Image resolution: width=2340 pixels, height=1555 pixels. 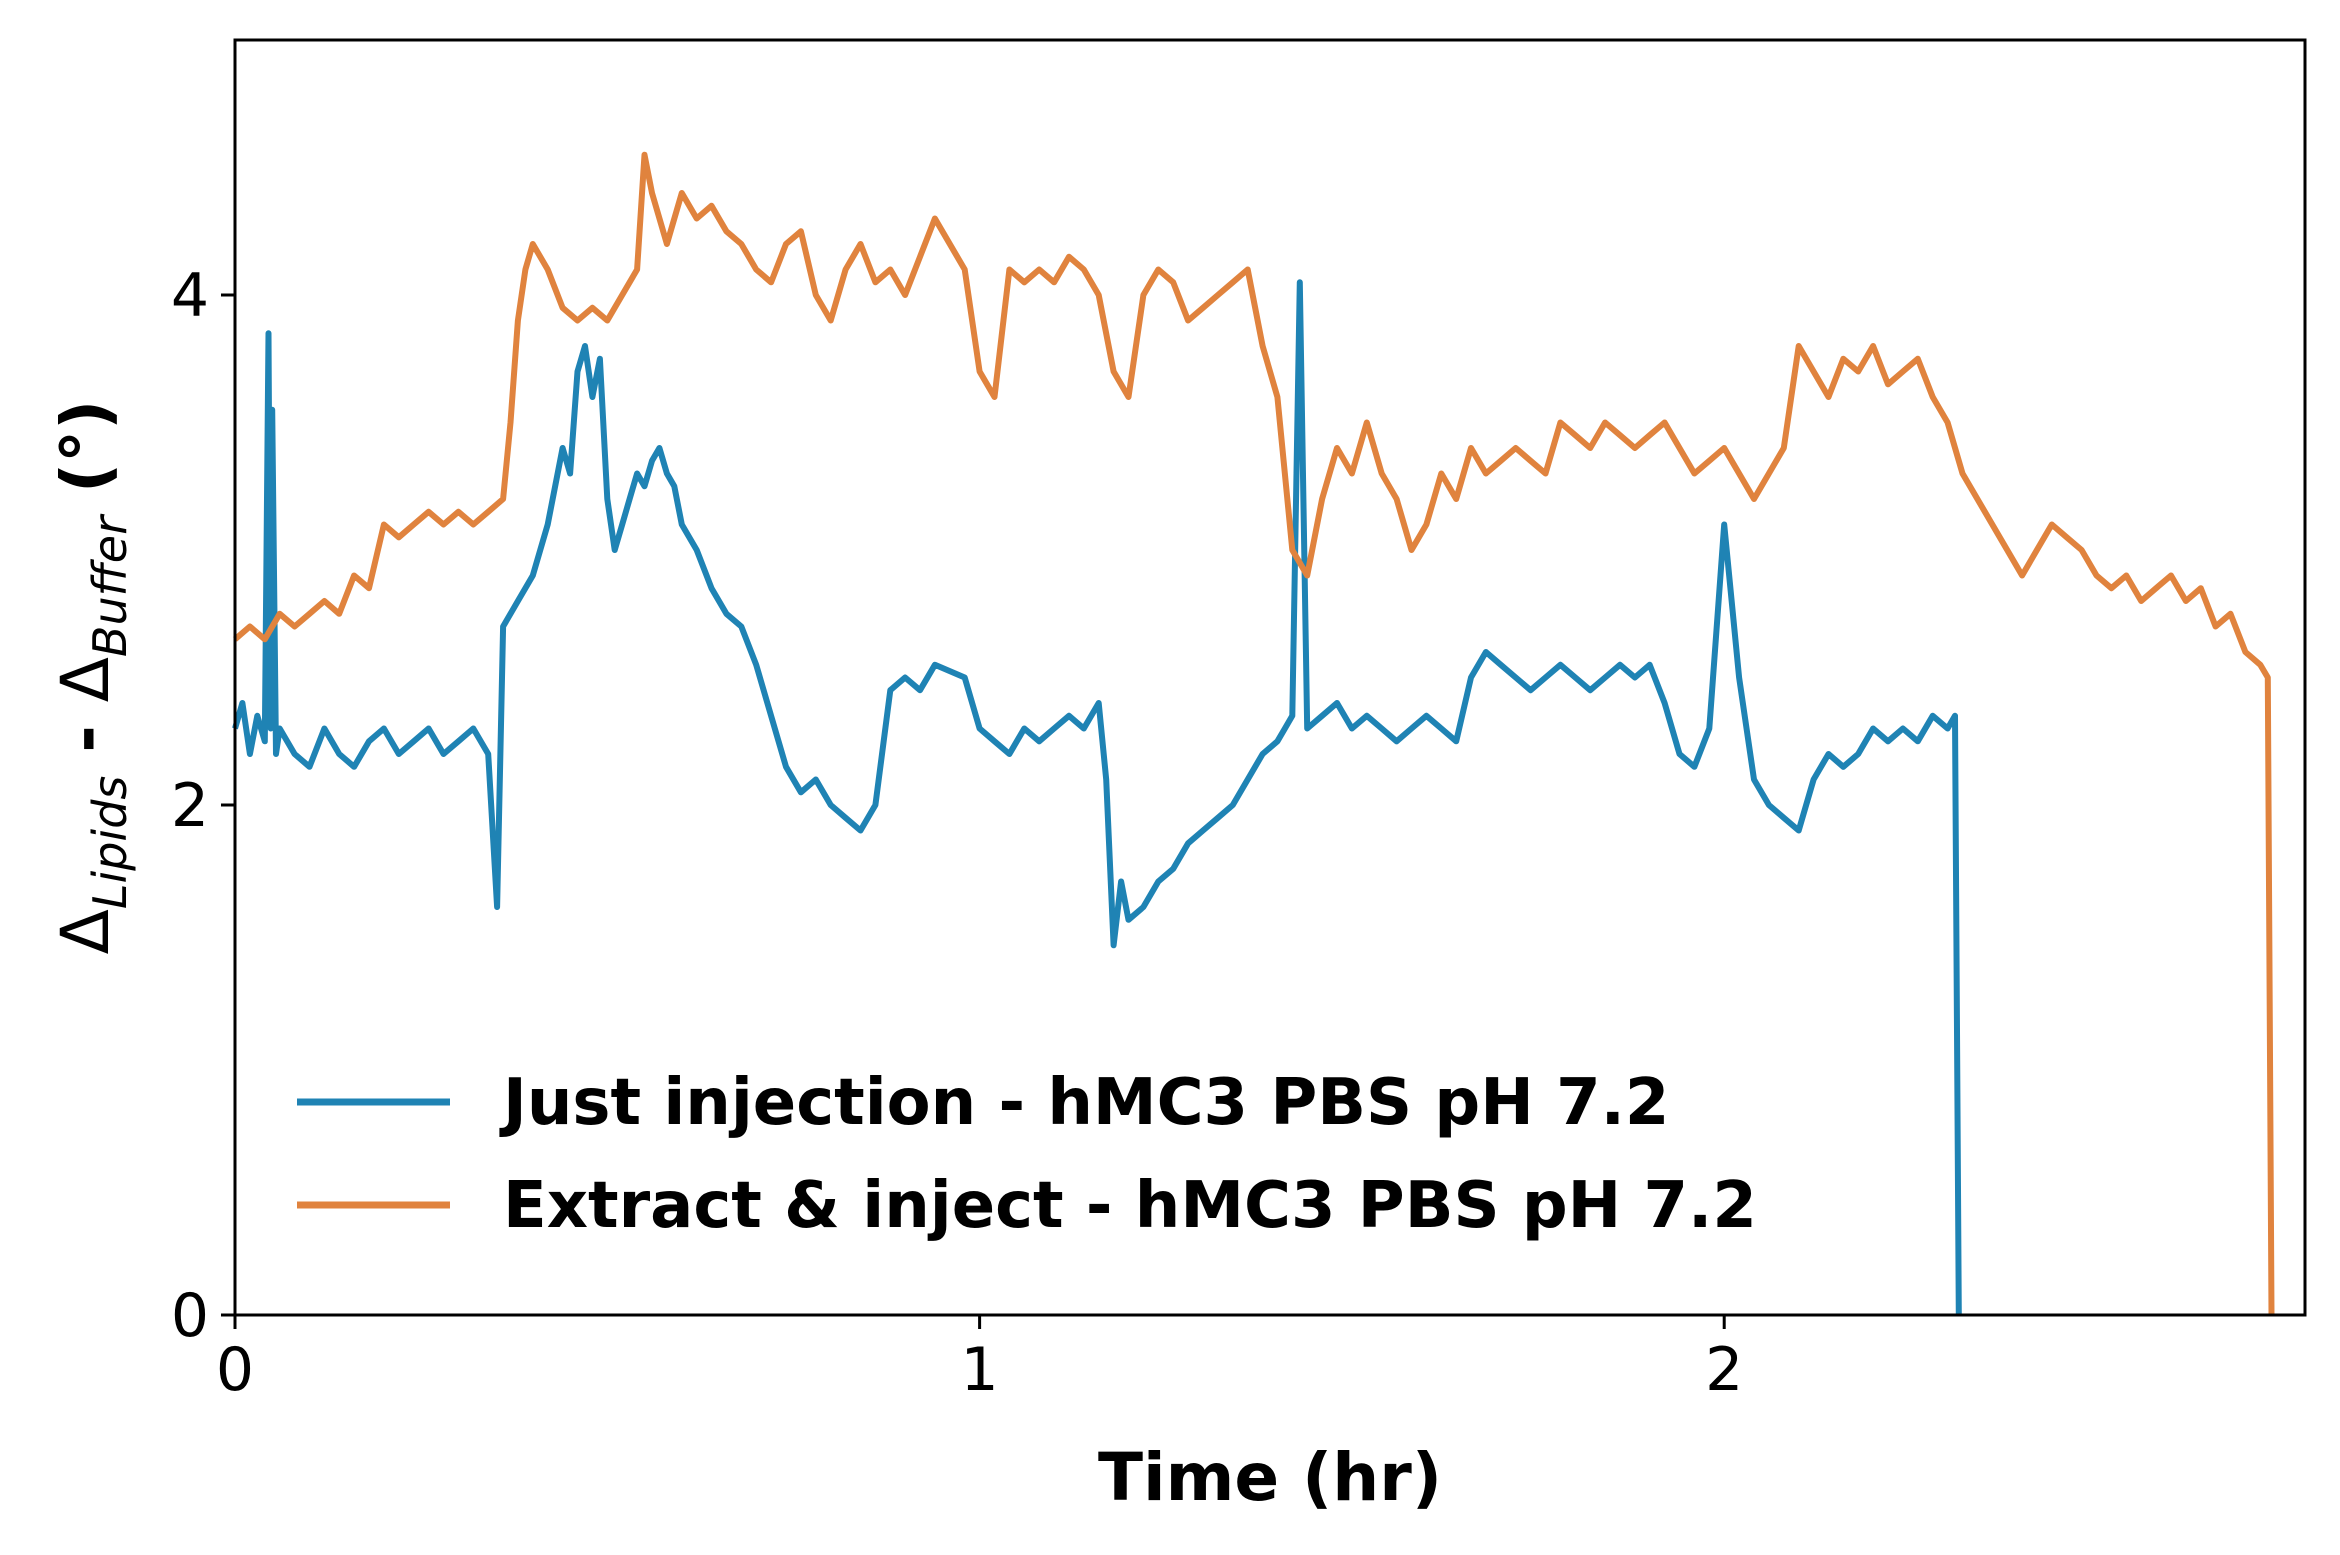 I want to click on y-axis-label-delta-1: Δ, so click(x=85, y=931).